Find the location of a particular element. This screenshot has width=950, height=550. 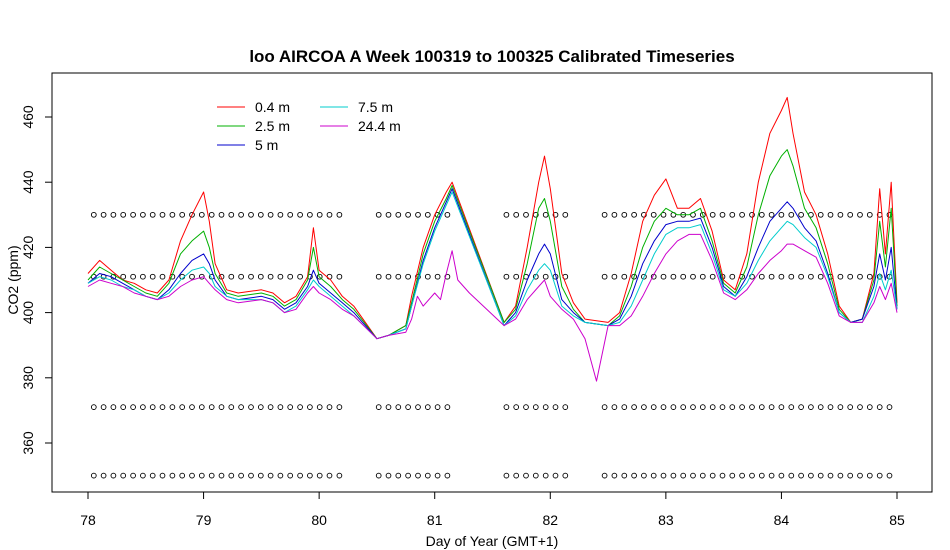

legend-label: 5 m is located at coordinates (266, 145).